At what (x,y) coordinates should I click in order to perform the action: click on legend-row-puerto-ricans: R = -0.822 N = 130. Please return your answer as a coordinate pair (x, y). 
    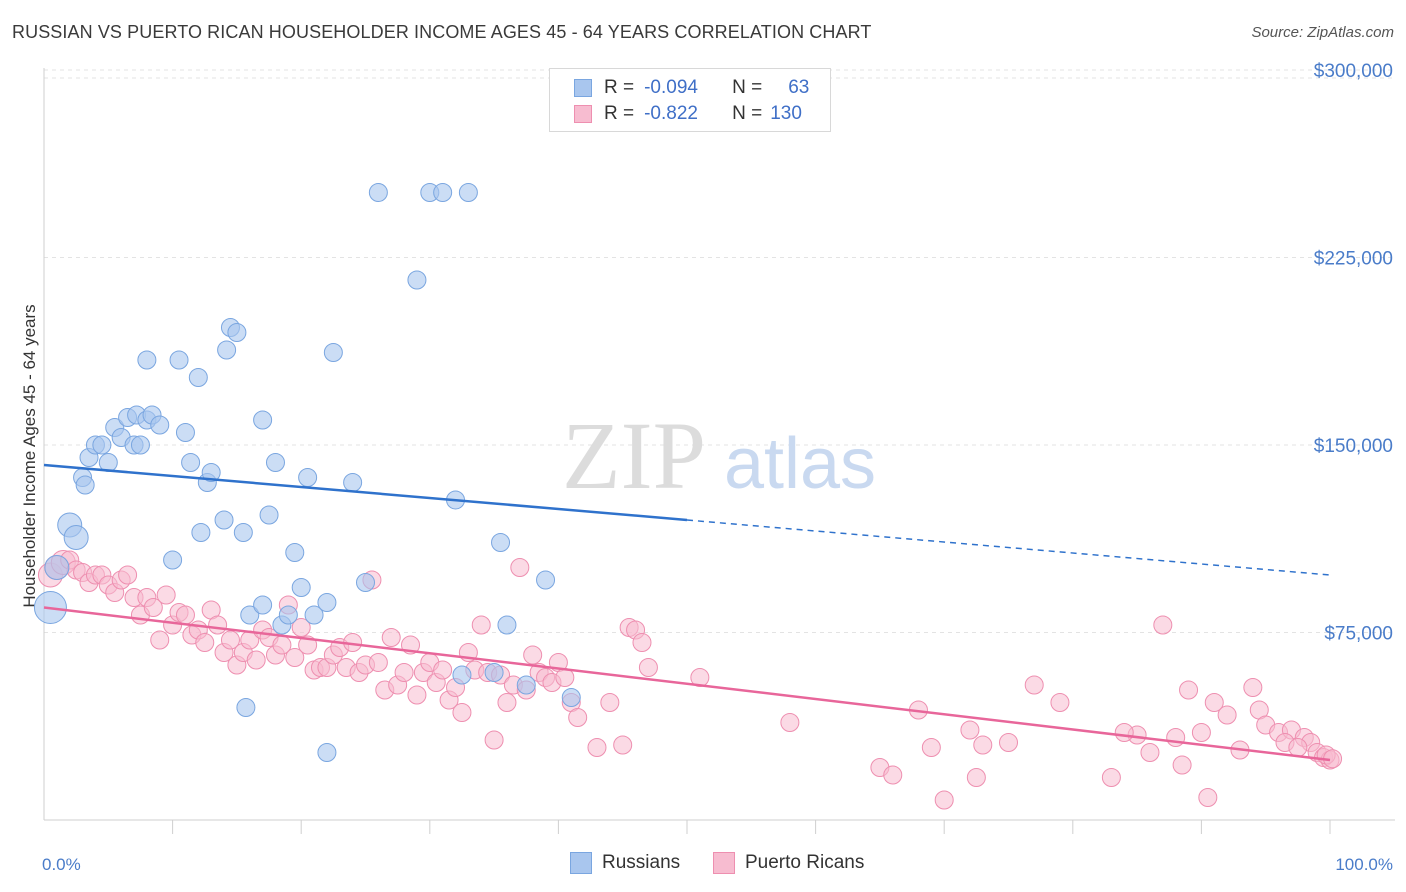
    Looking at the image, I should click on (676, 114).